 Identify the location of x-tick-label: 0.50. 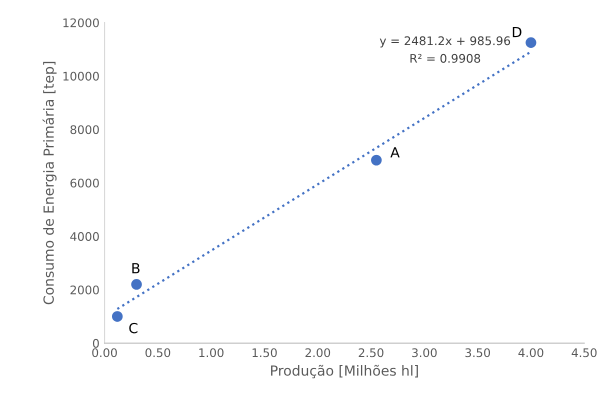
(157, 353).